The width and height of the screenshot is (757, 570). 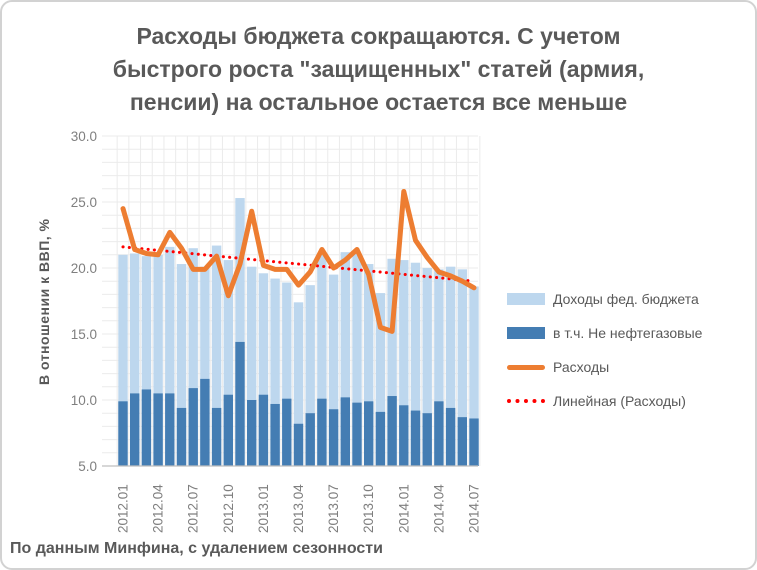 I want to click on x-tick-label: 2013.07, so click(x=333, y=508).